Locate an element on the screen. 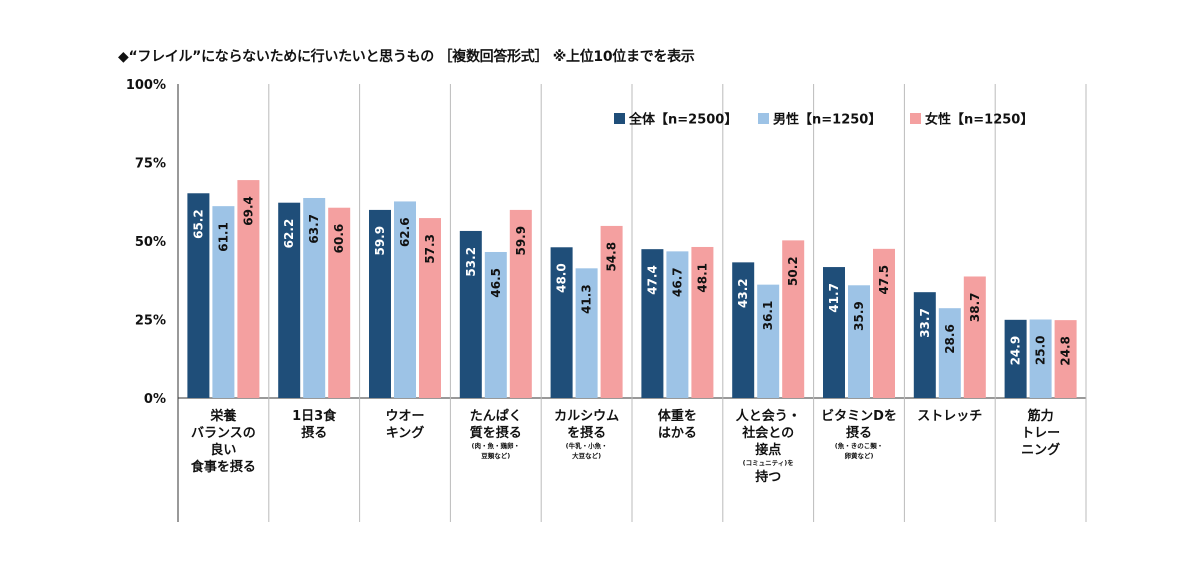 The height and width of the screenshot is (572, 1200). data-label: 65.2 is located at coordinates (198, 224).